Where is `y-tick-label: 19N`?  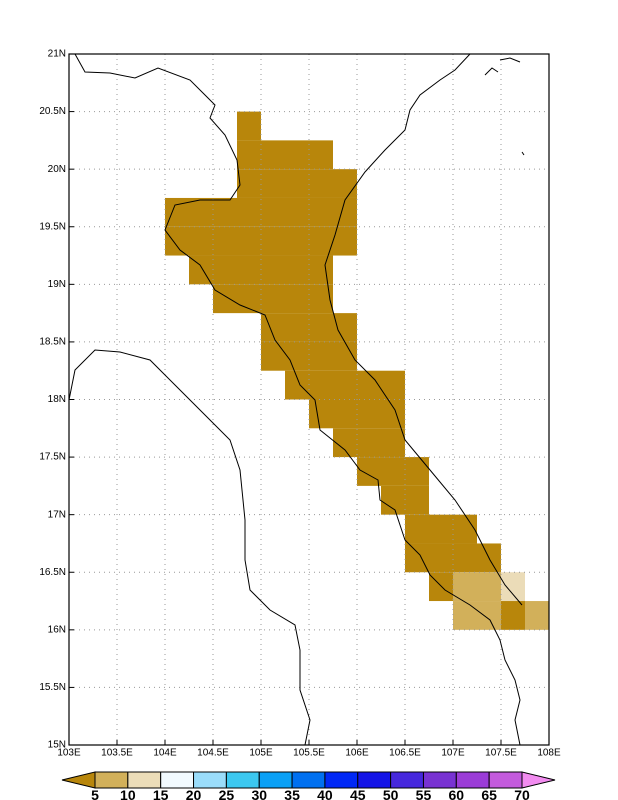
y-tick-label: 19N is located at coordinates (57, 284).